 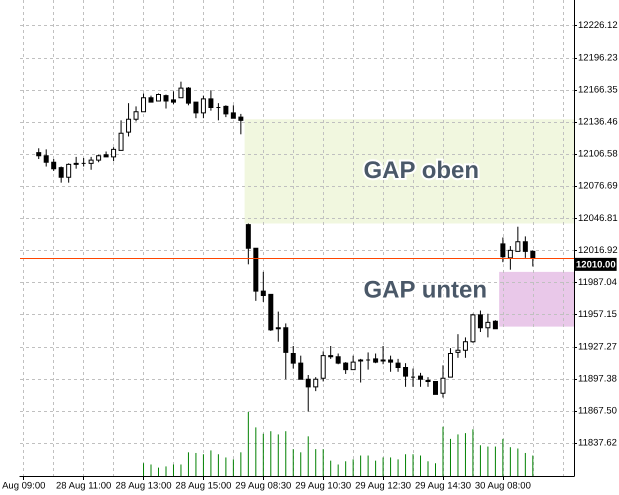 What do you see at coordinates (597, 346) in the screenshot?
I see `y-tick-label: 11927.27` at bounding box center [597, 346].